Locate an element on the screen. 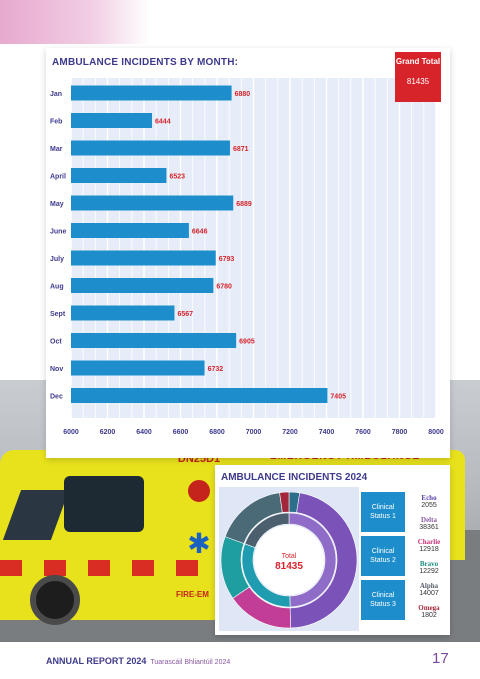  month-label: May is located at coordinates (57, 204).